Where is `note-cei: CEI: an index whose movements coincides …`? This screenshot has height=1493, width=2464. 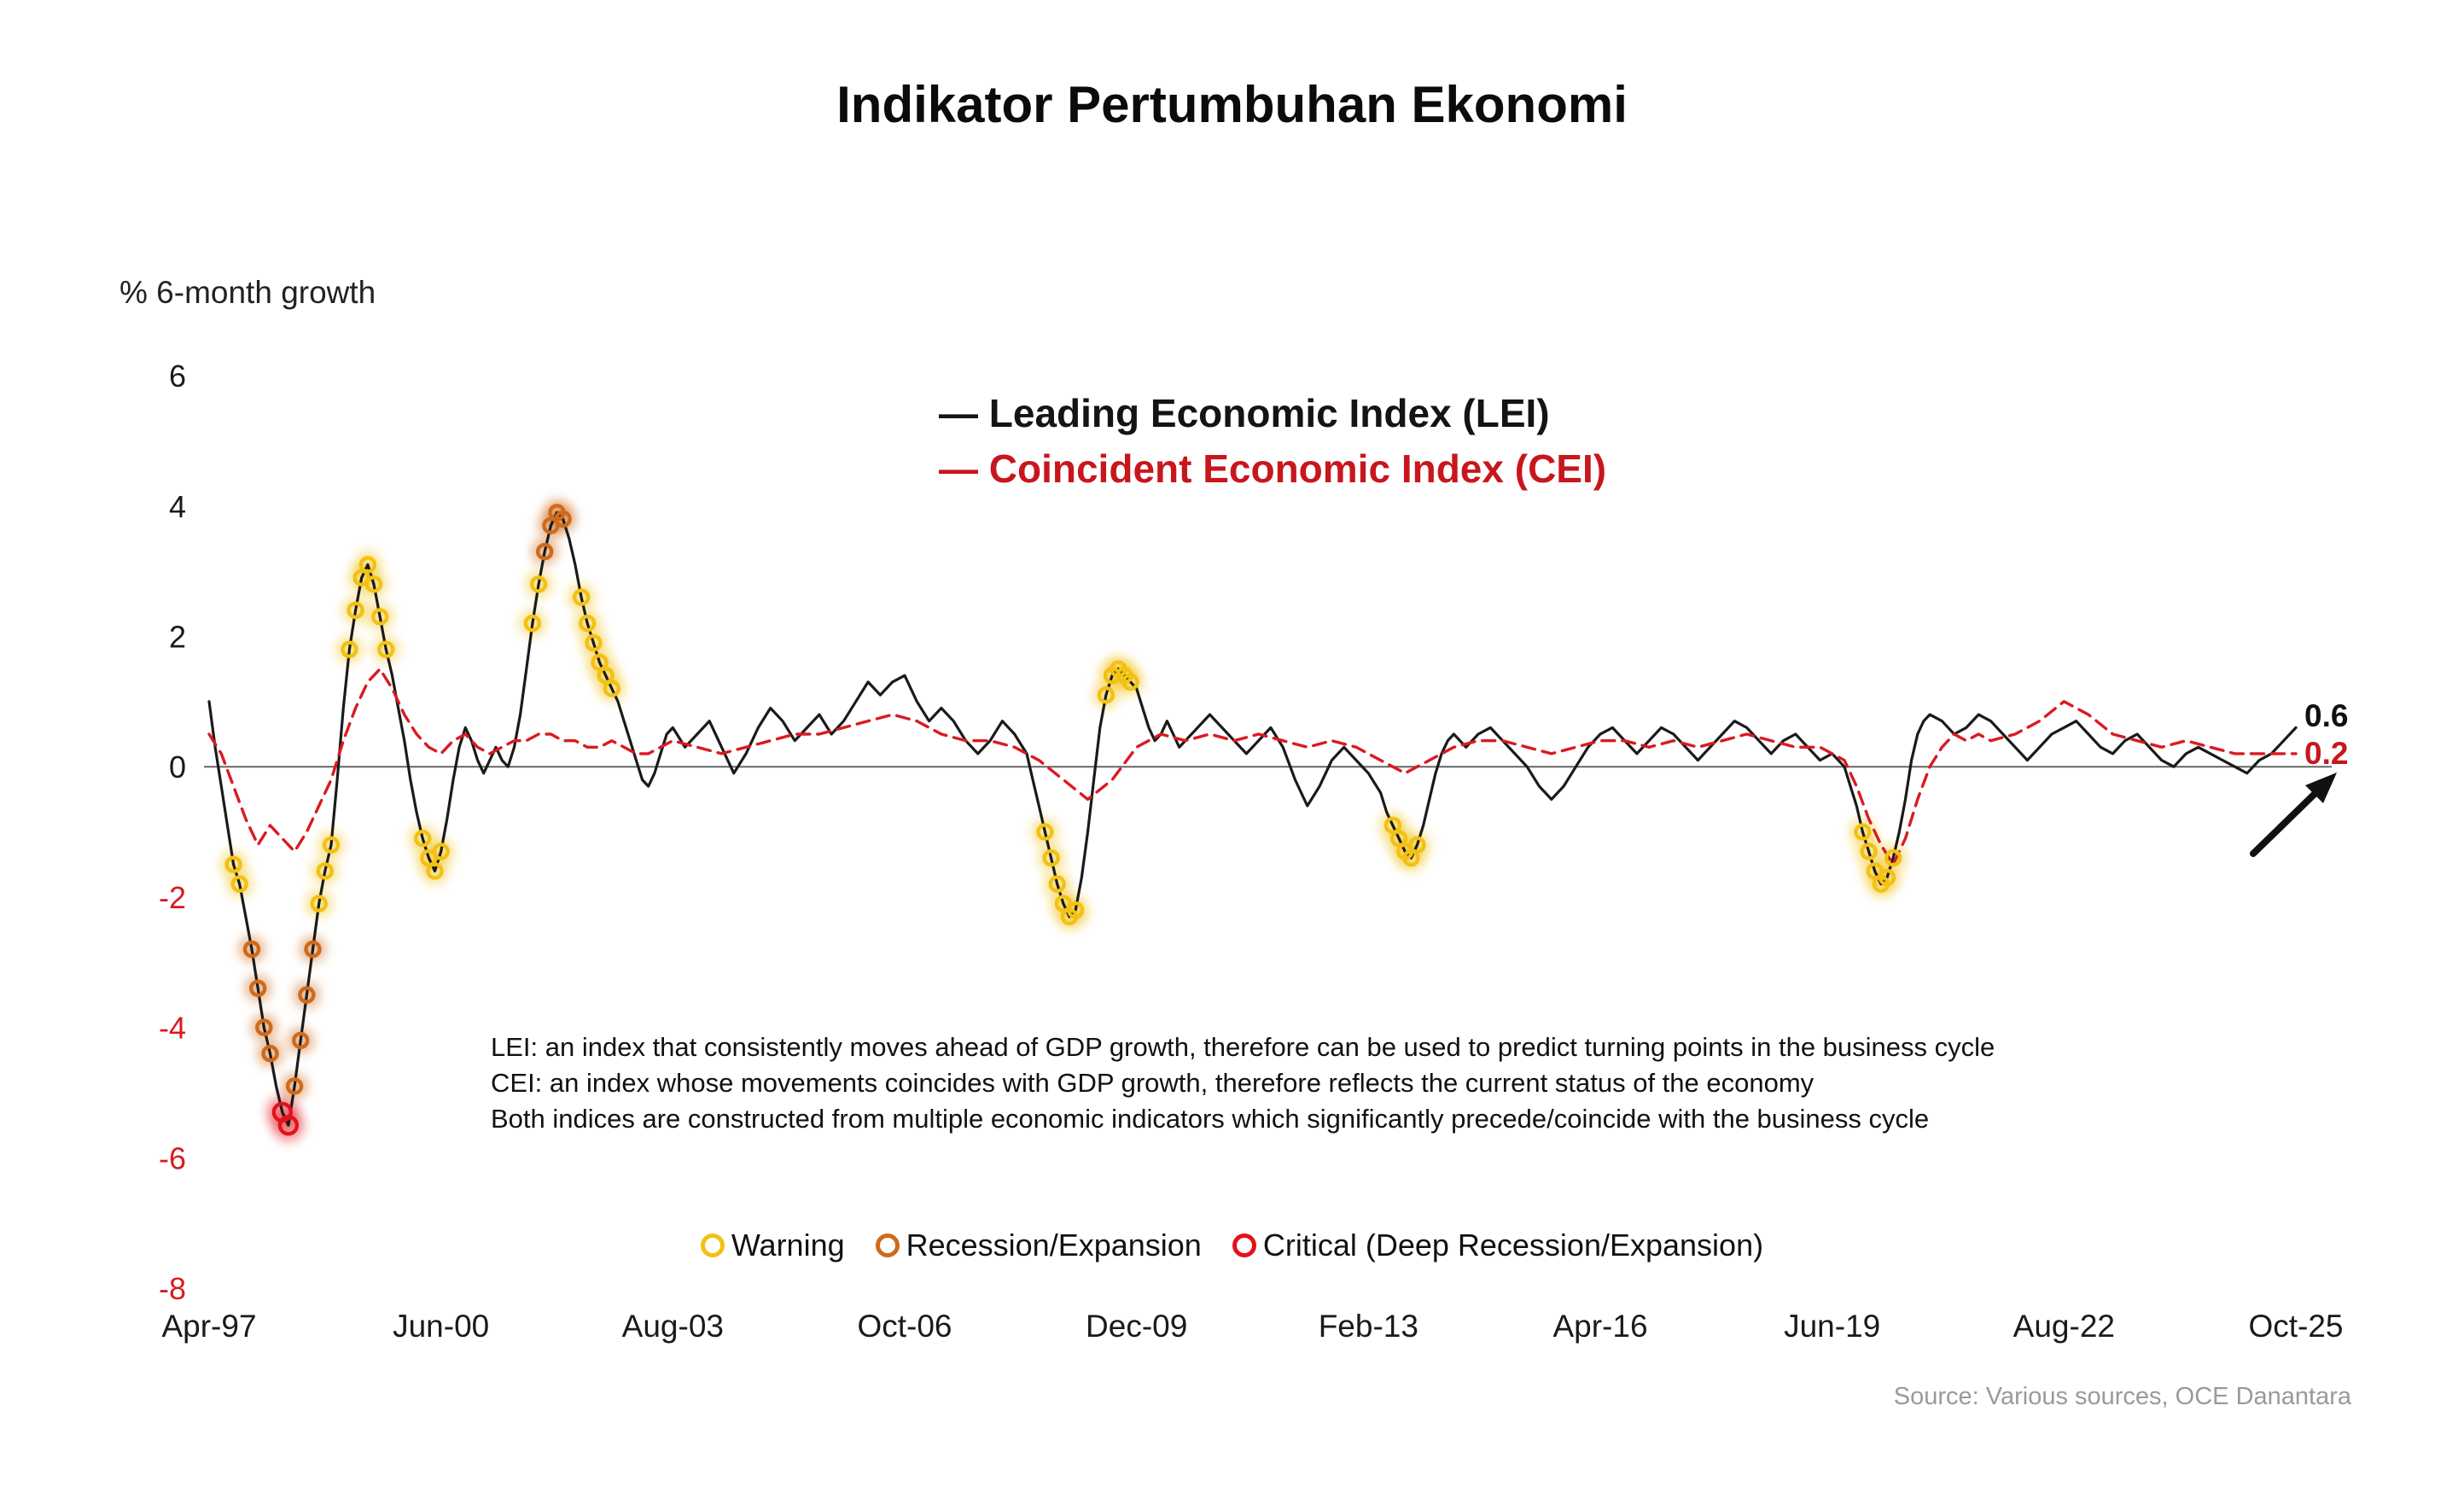
note-cei: CEI: an index whose movements coincides … is located at coordinates (1153, 1083).